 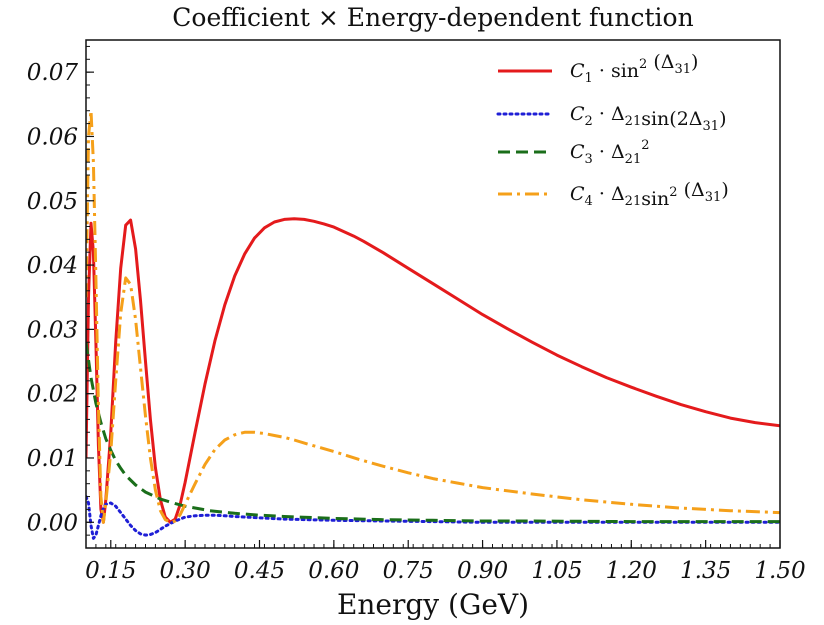 What do you see at coordinates (53, 73) in the screenshot?
I see `y-tick-label: 0.07` at bounding box center [53, 73].